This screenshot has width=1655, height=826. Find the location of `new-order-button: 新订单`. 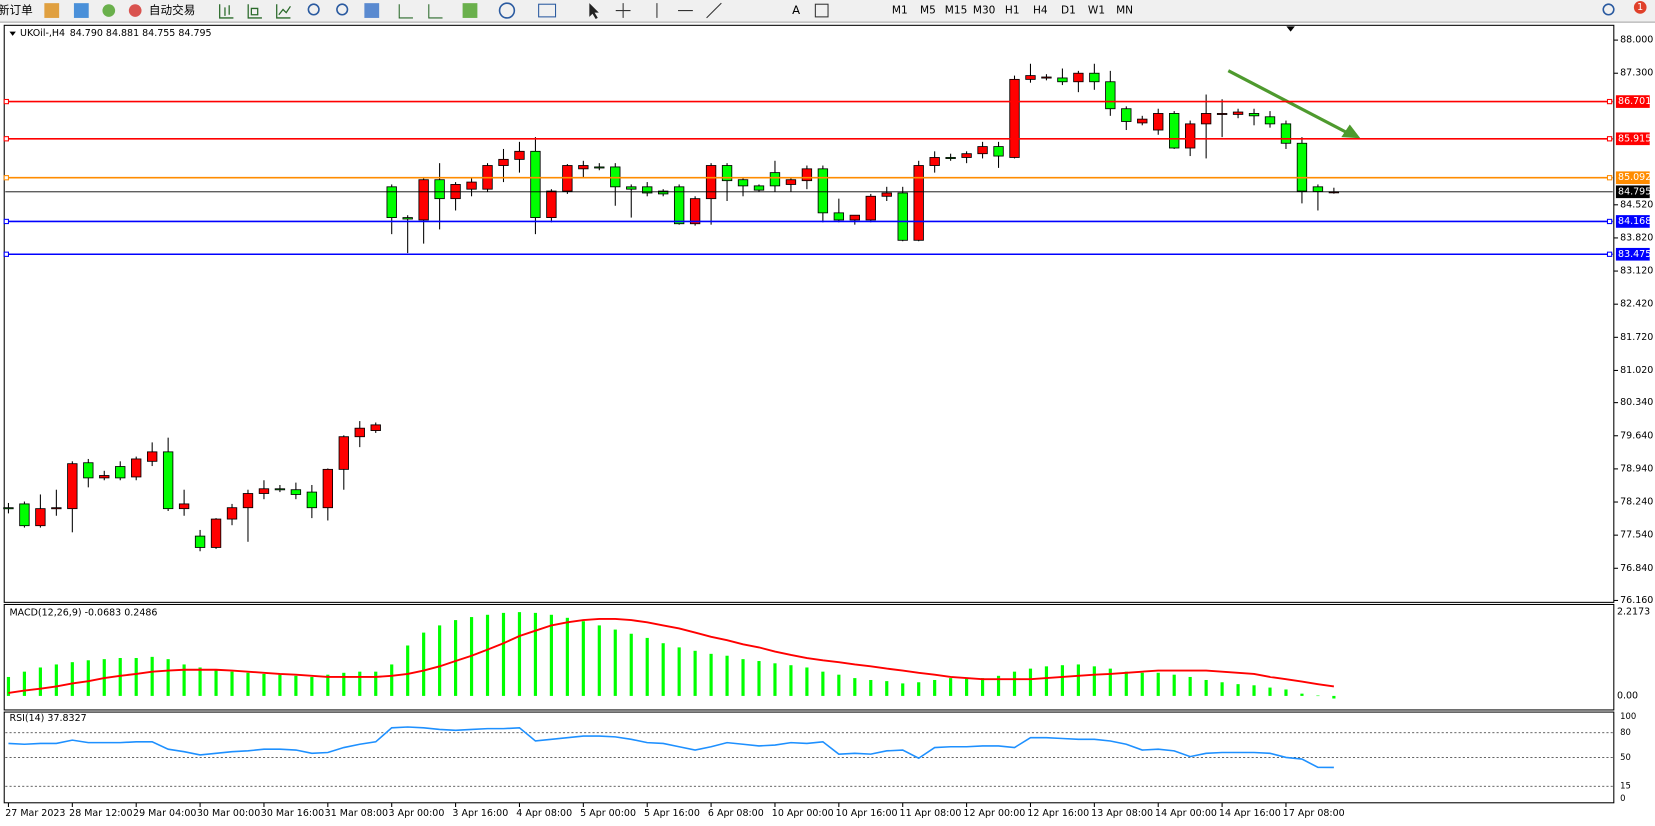

new-order-button: 新订单 is located at coordinates (16, 10).